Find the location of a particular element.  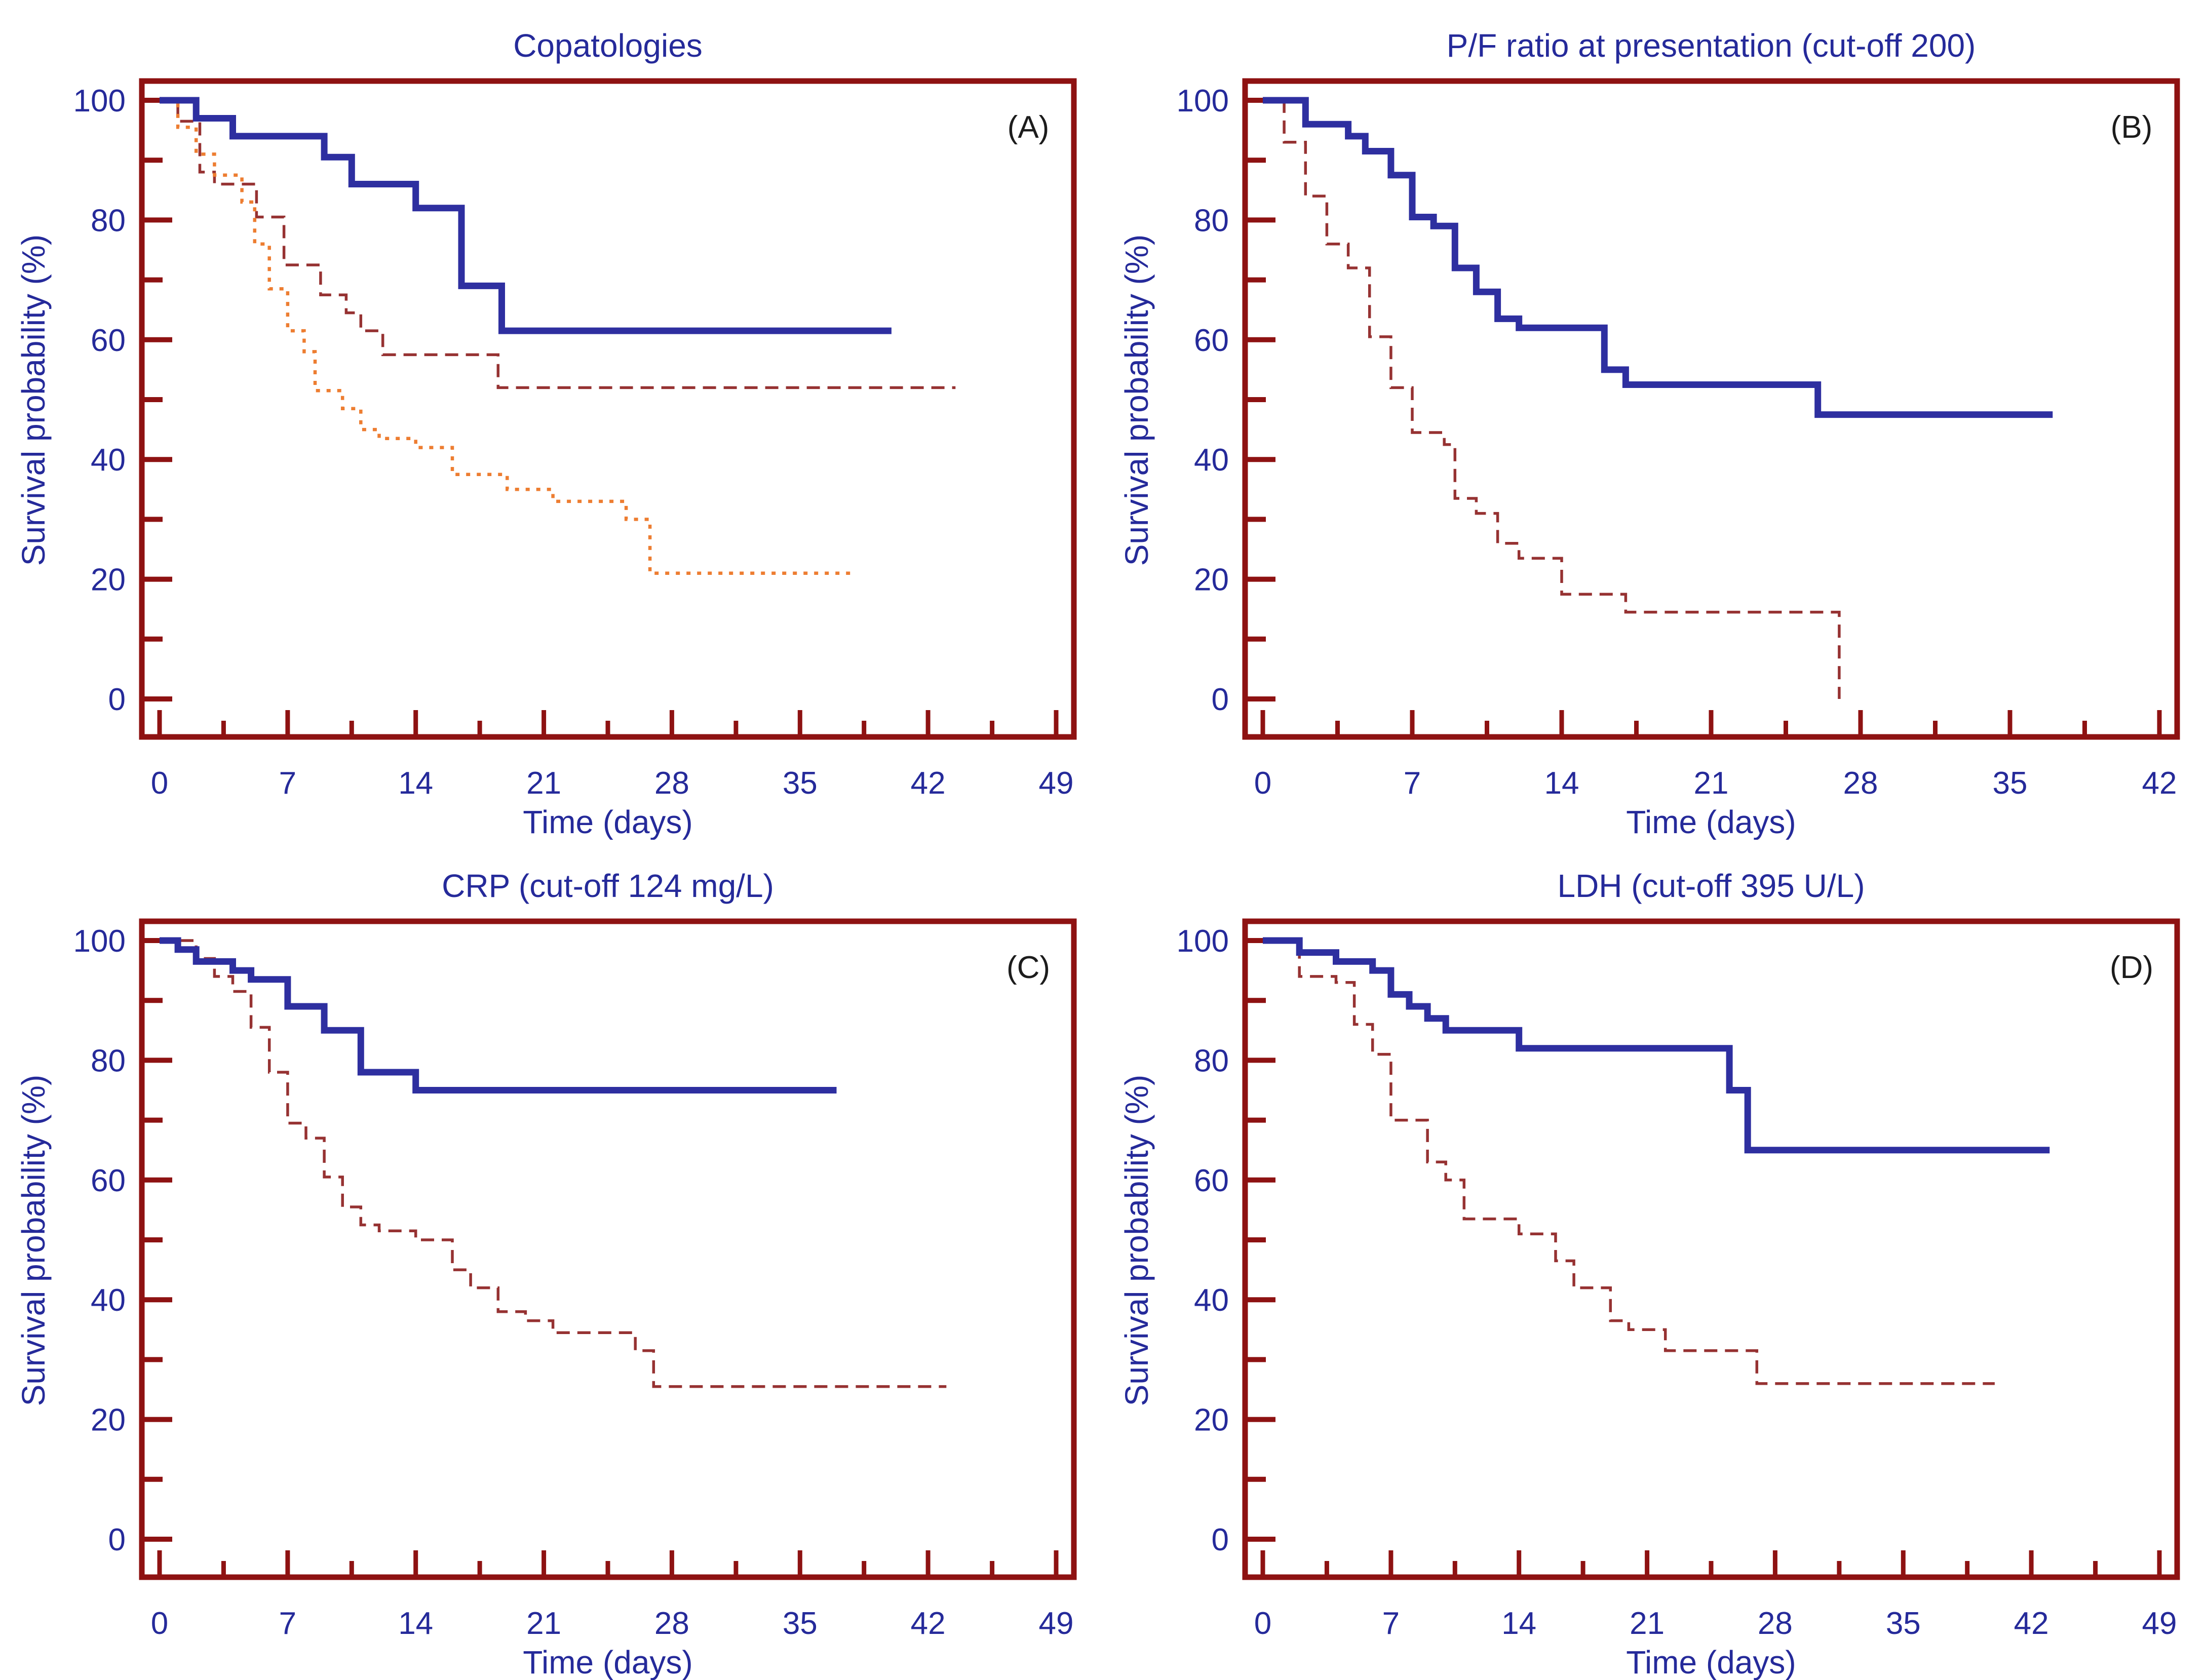

km-curve-group-2-dashed is located at coordinates (558, 244).